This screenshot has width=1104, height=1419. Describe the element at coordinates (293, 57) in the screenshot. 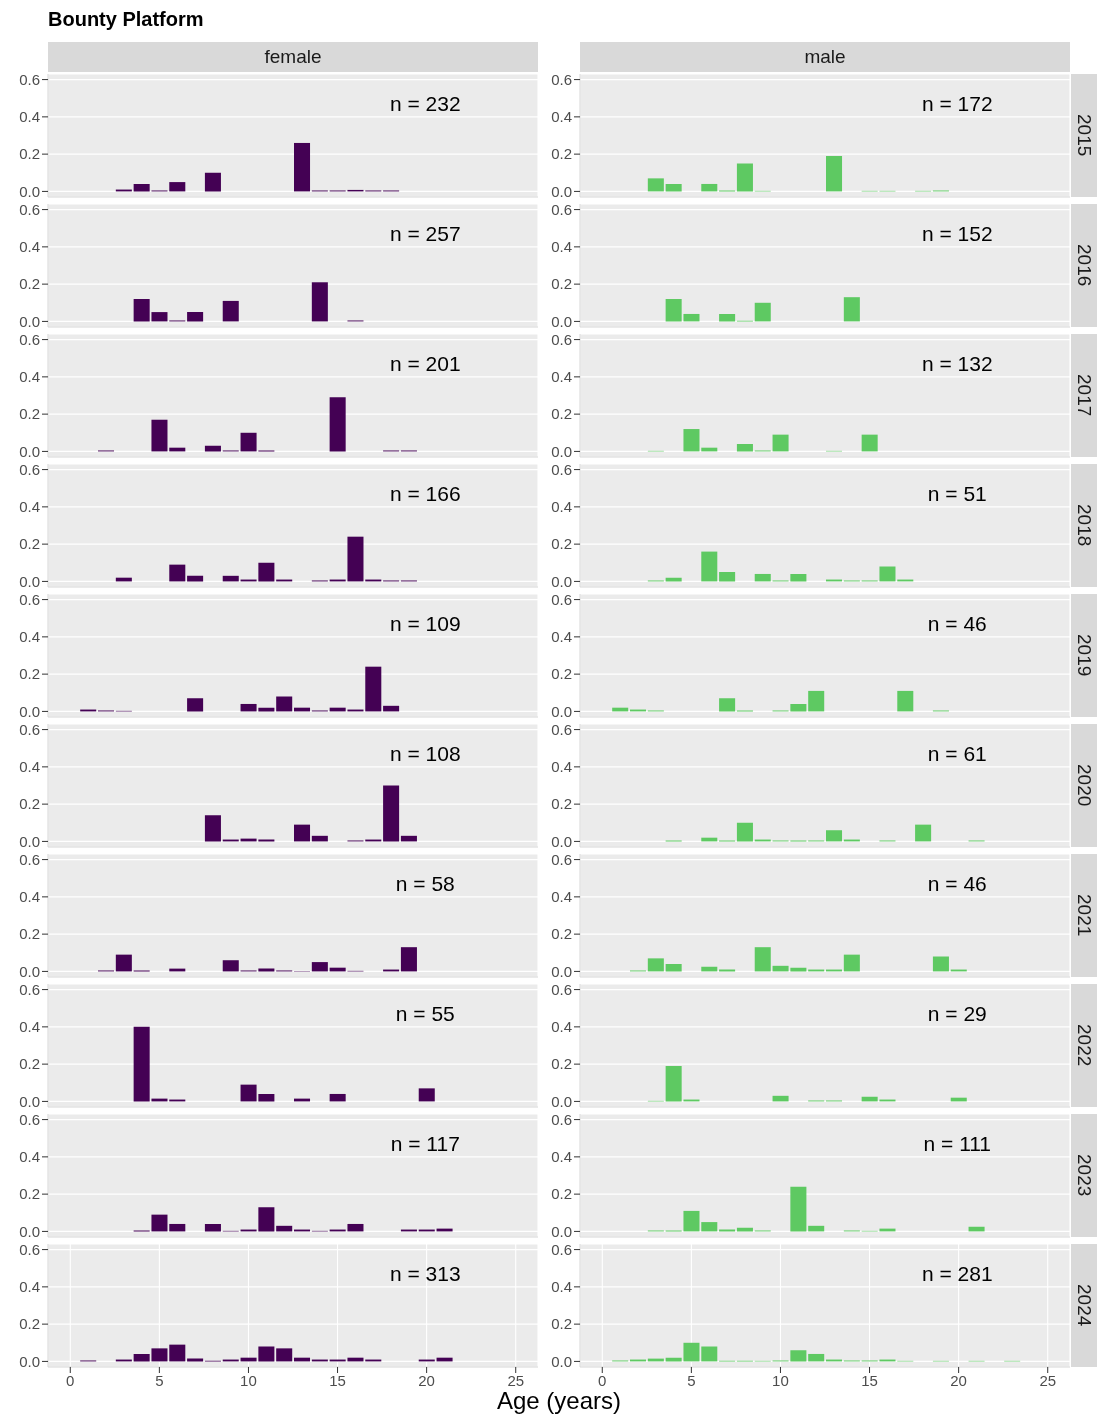

I see `chart-subtitle: female` at that location.